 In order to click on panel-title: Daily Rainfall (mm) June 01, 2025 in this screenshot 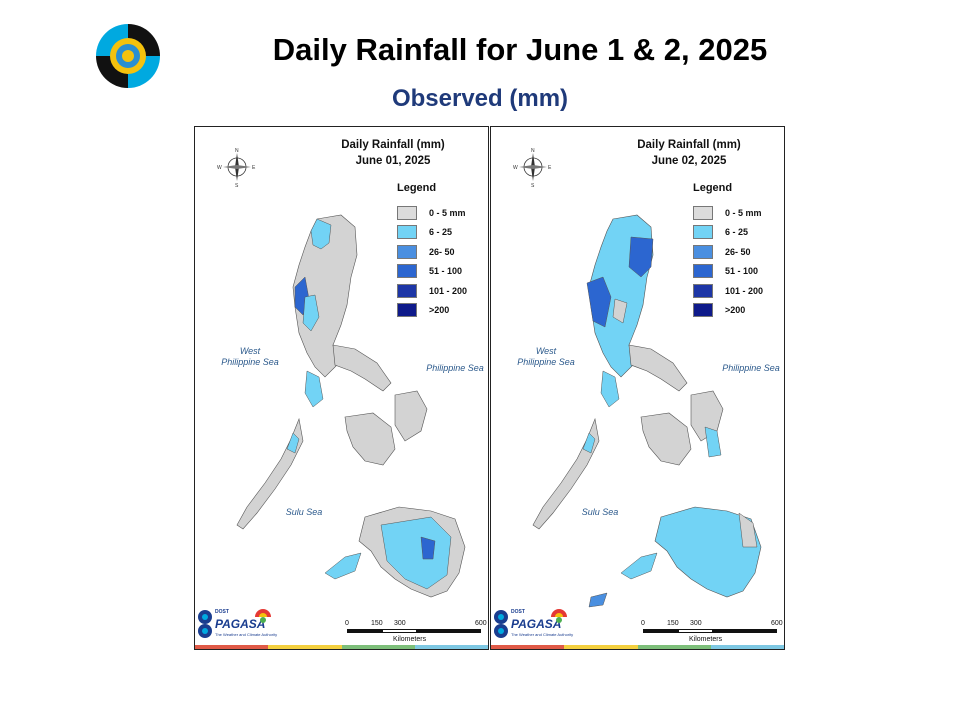, I will do `click(393, 153)`.